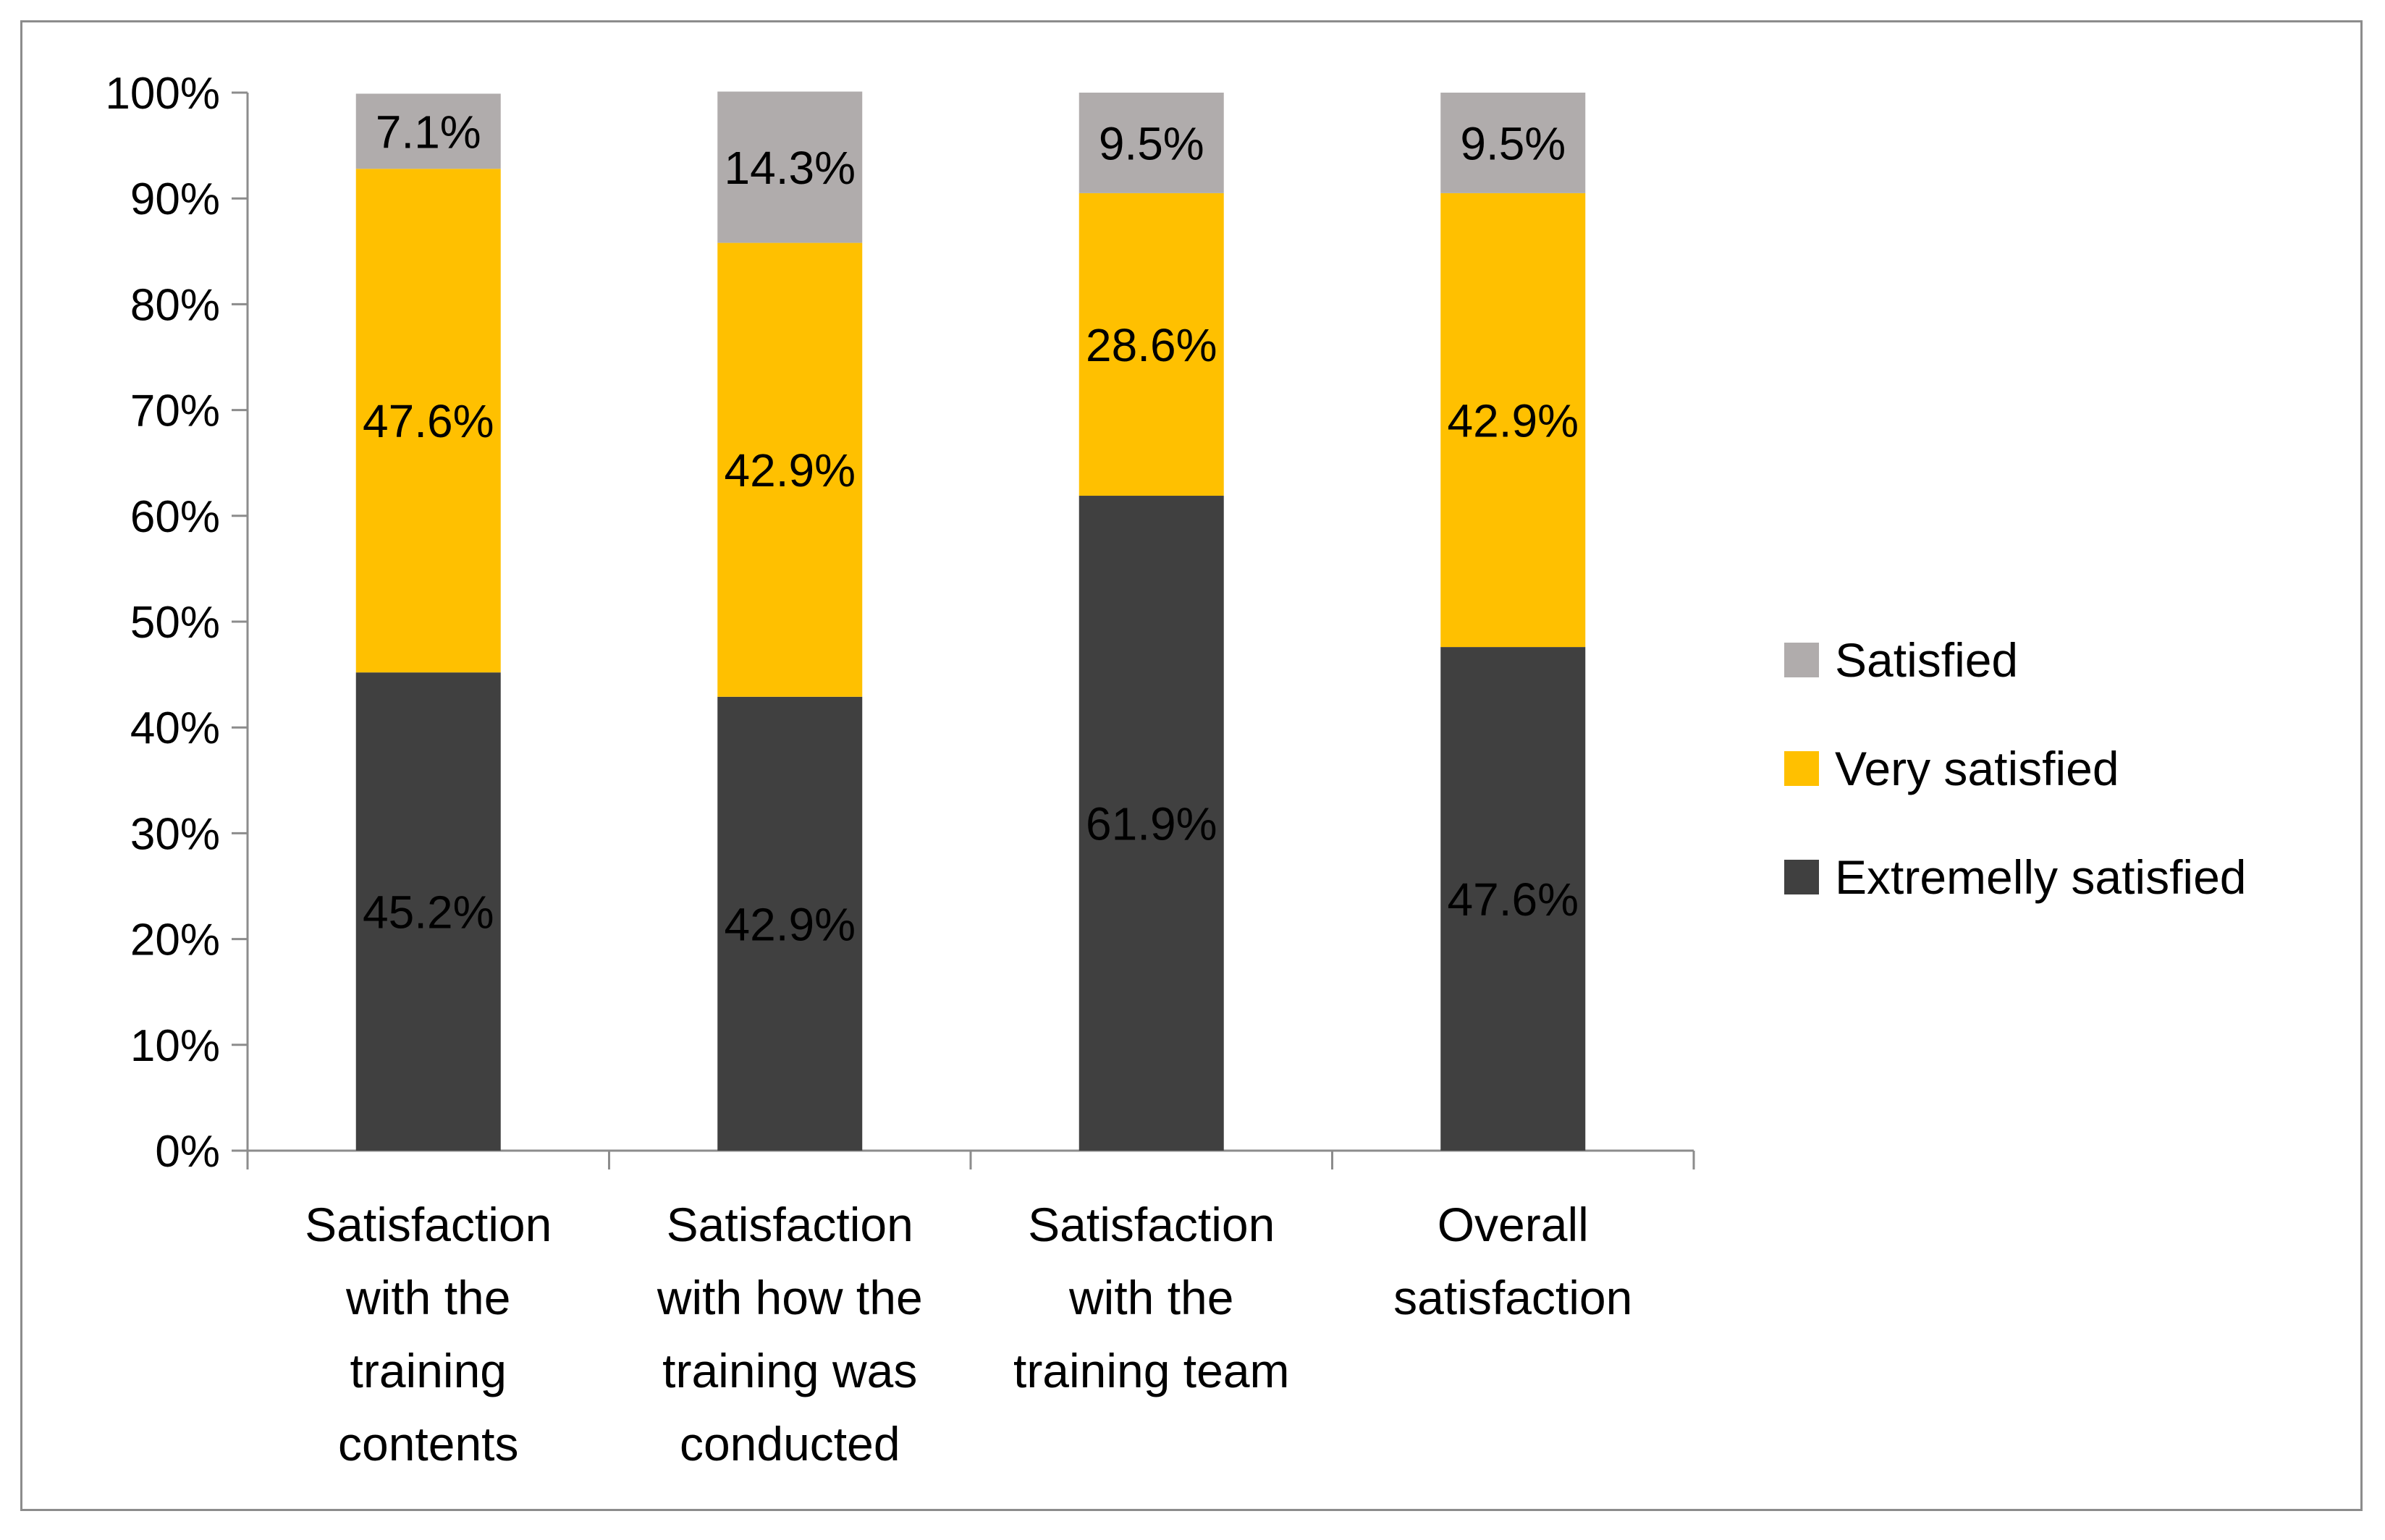 The width and height of the screenshot is (2385, 1540). Describe the element at coordinates (428, 1370) in the screenshot. I see `x-category-label-line: training` at that location.